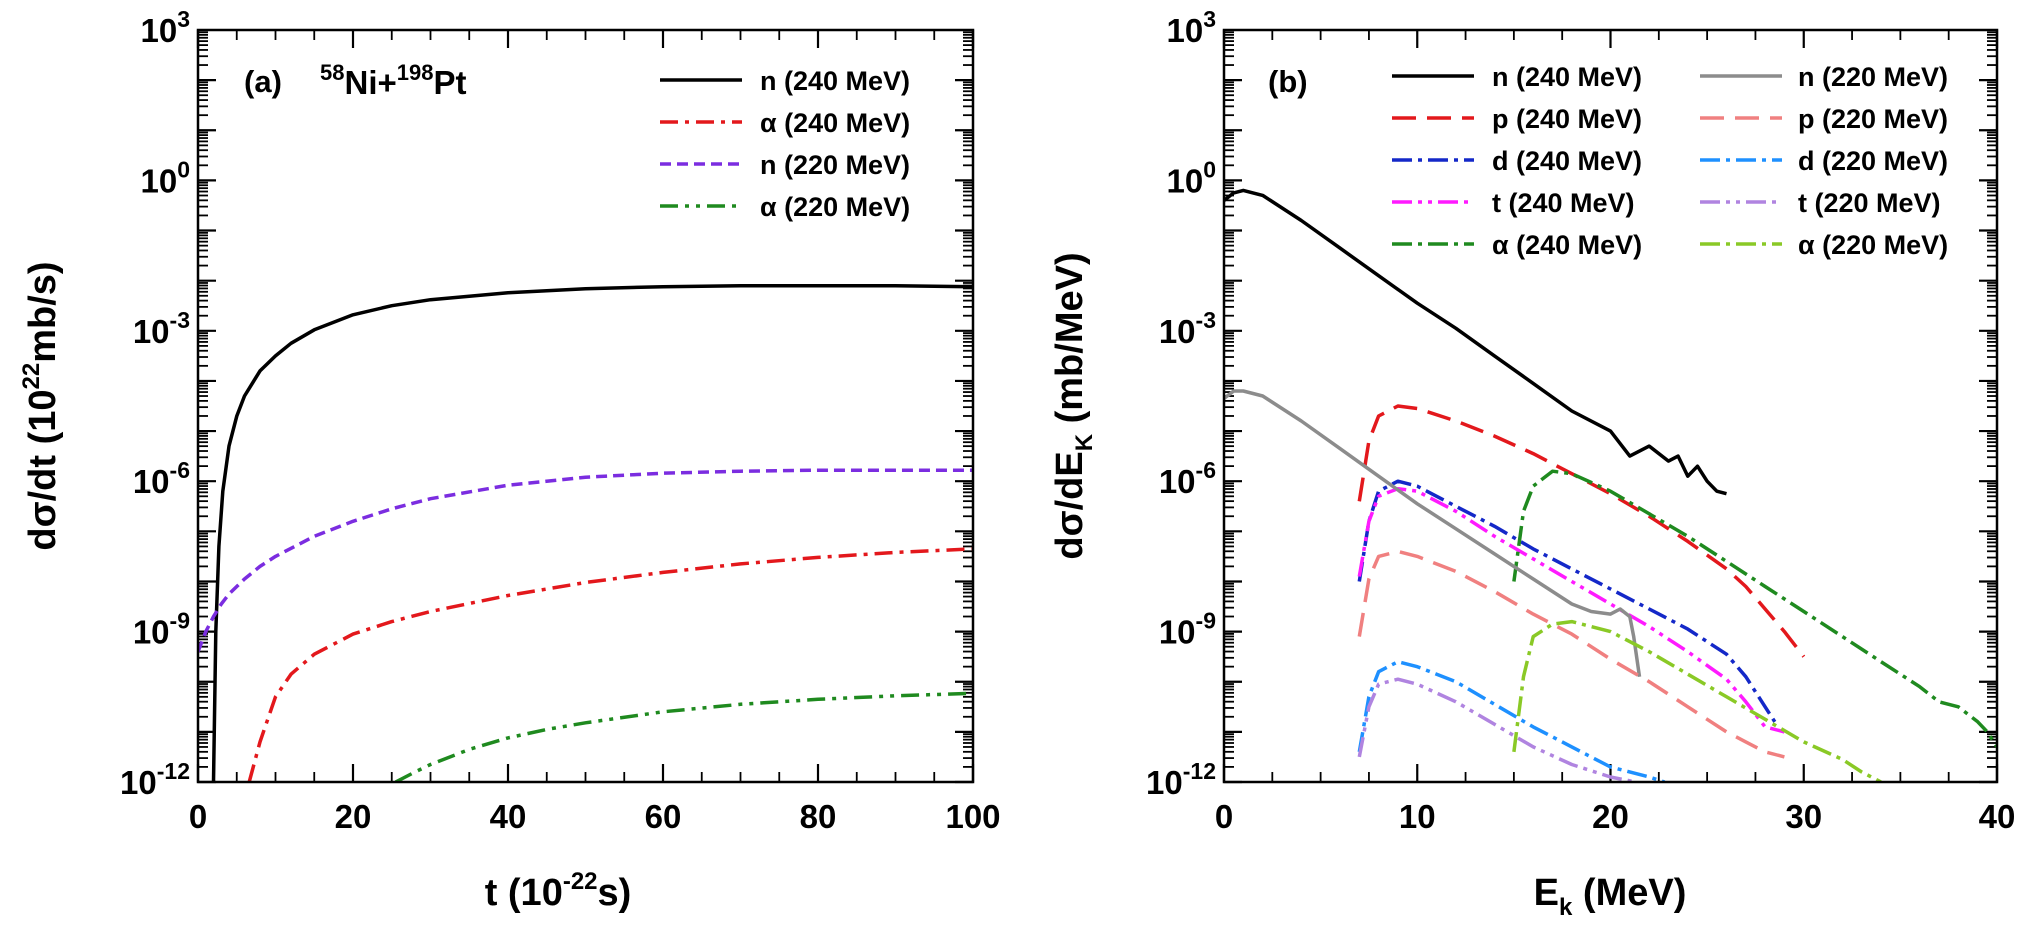  I want to click on x-tick-label: 100, so click(972, 816).